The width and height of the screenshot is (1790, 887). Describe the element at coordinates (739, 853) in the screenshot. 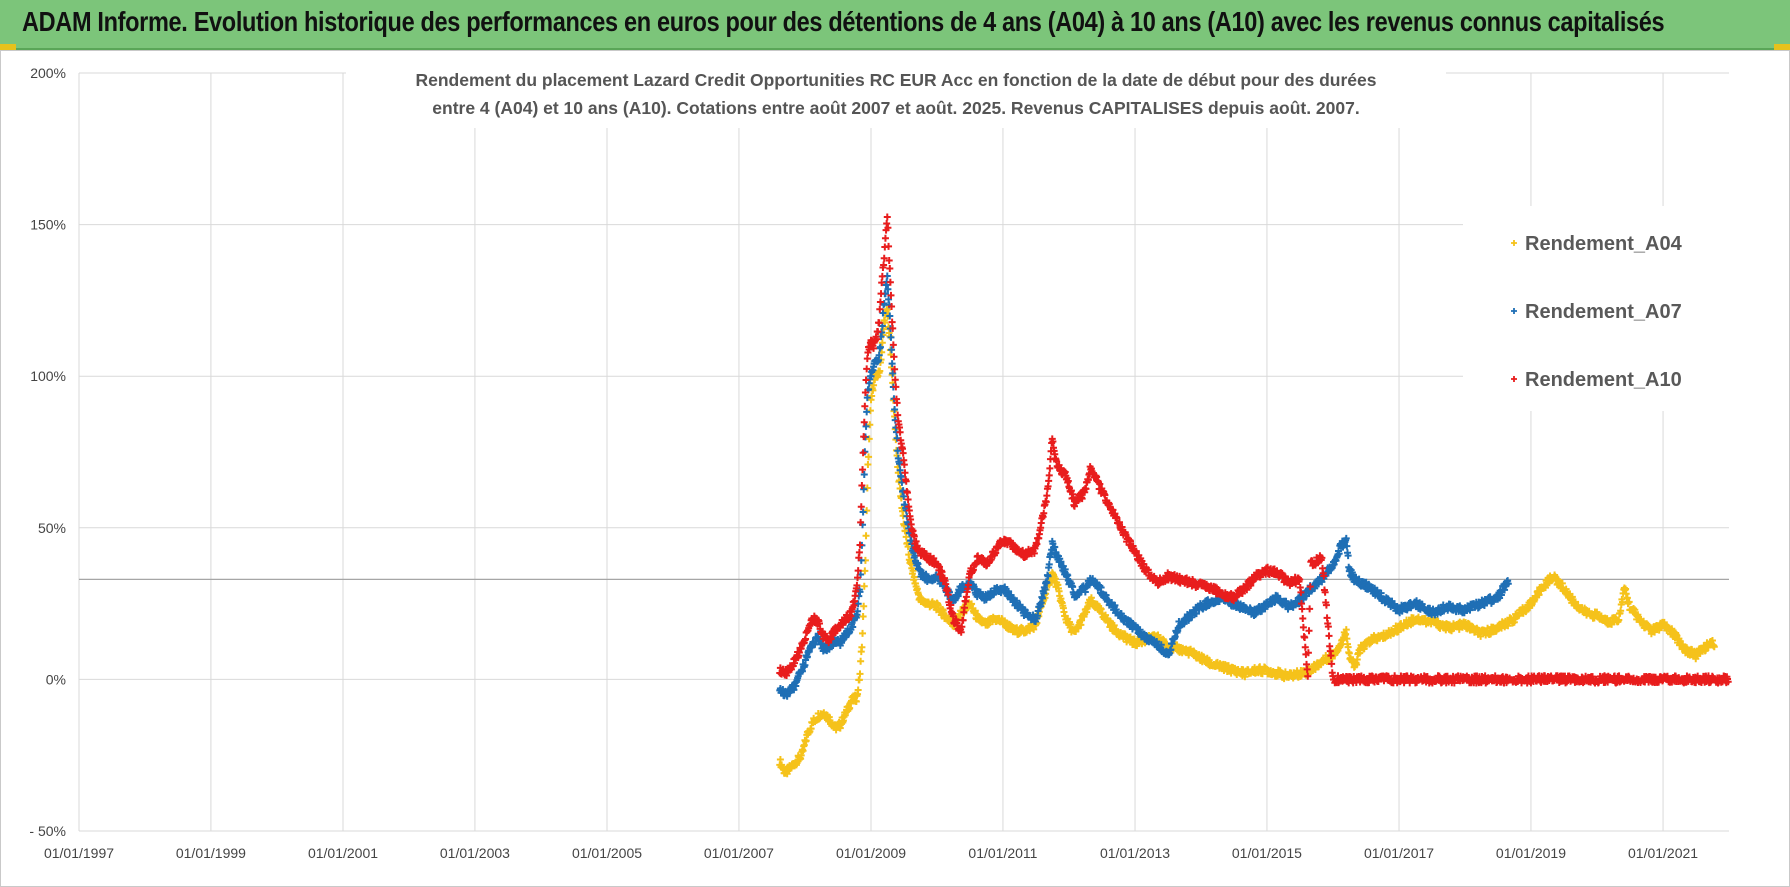

I see `x-tick-label: 01/01/2007` at that location.